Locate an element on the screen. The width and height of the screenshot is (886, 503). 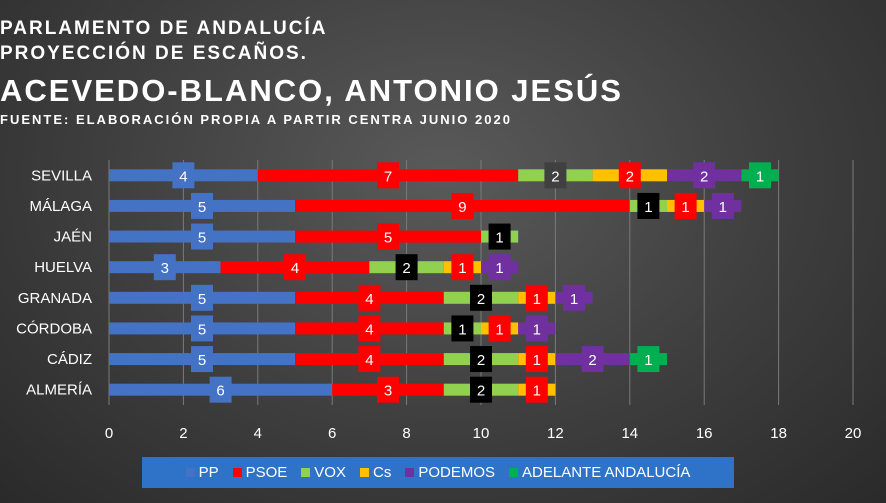
data-label: 9 is located at coordinates (462, 207).